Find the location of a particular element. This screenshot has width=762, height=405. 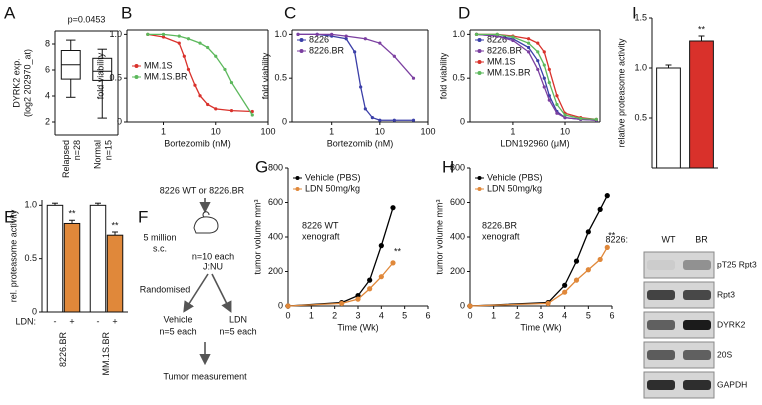

blot-label: GAPDH is located at coordinates (732, 384).